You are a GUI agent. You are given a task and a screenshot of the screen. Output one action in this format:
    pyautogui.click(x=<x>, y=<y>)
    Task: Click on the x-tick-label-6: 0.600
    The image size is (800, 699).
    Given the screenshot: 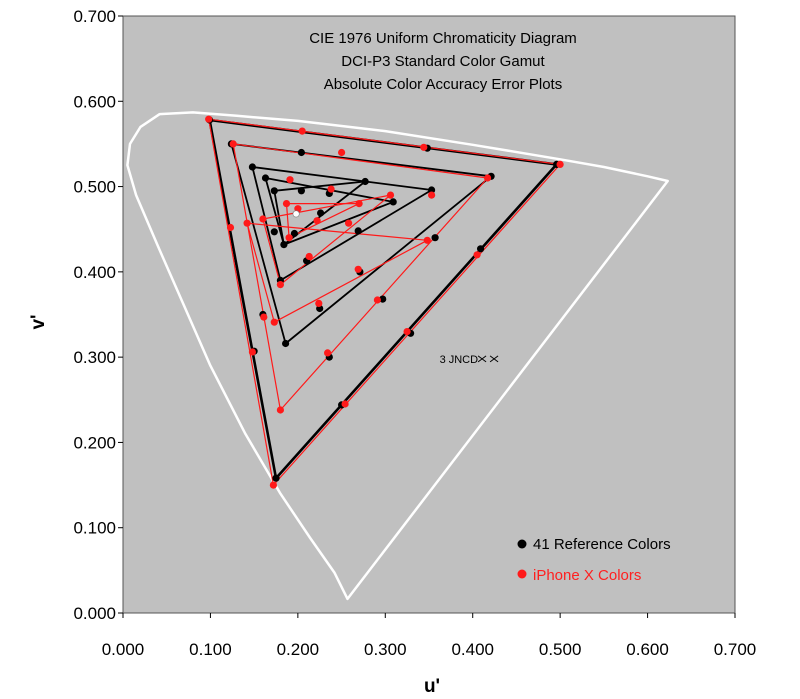 What is the action you would take?
    pyautogui.click(x=647, y=649)
    